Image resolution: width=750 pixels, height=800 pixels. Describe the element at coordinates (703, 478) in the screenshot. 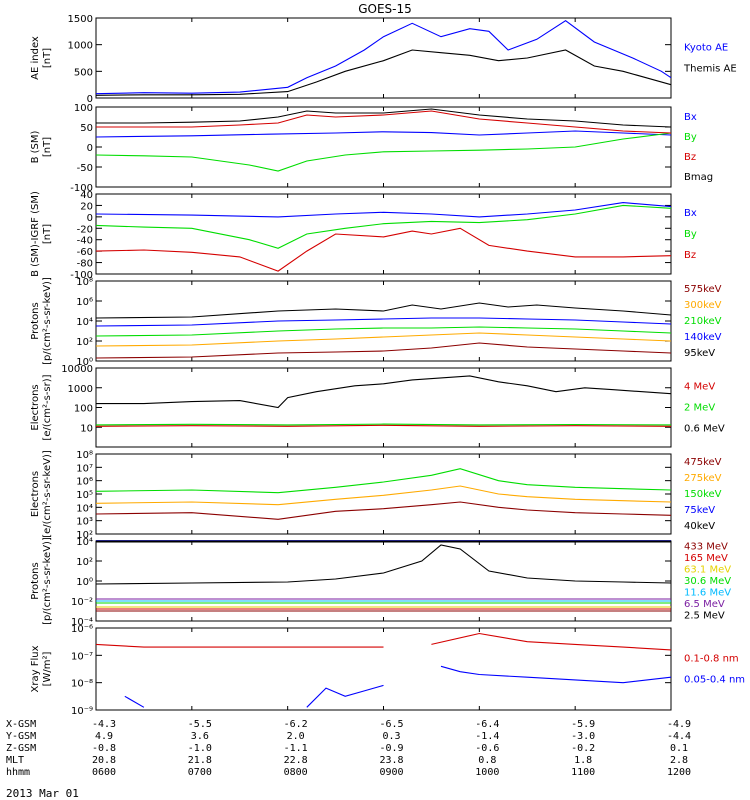

I see `legend-entry: 275keV` at that location.